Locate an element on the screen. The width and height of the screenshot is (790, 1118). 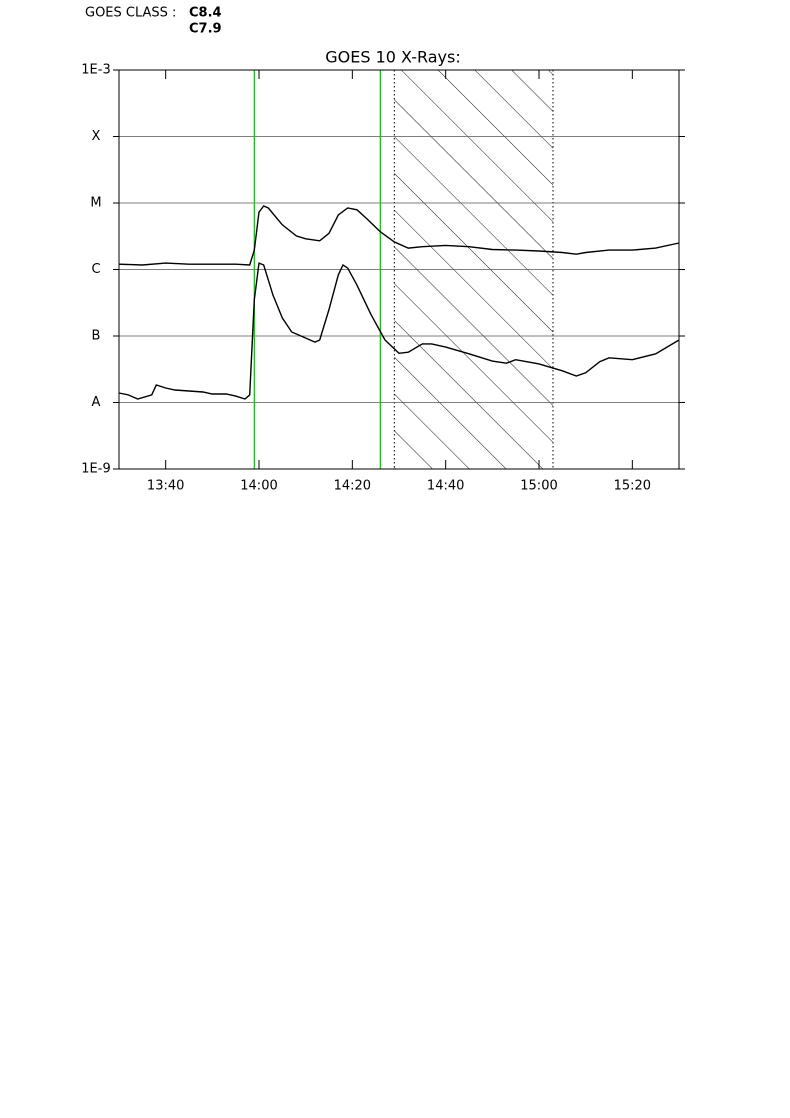
x-tick-label: 13:40 is located at coordinates (165, 486).